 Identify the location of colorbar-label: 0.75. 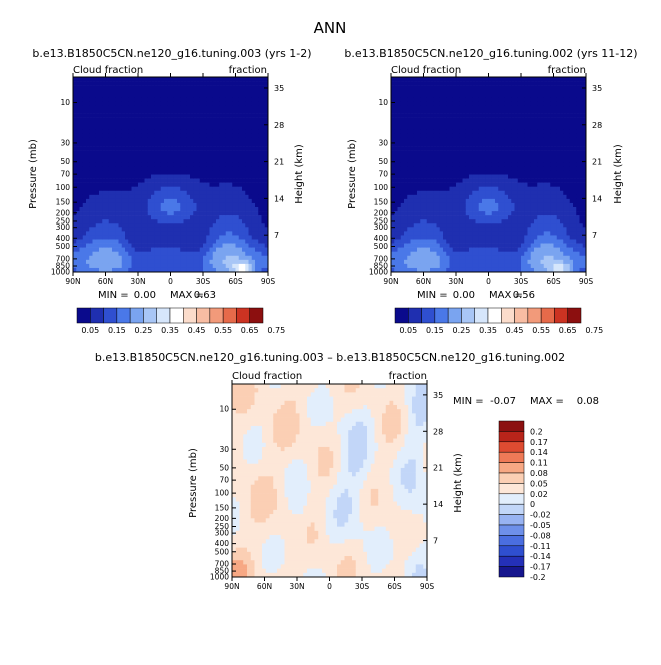
(276, 330).